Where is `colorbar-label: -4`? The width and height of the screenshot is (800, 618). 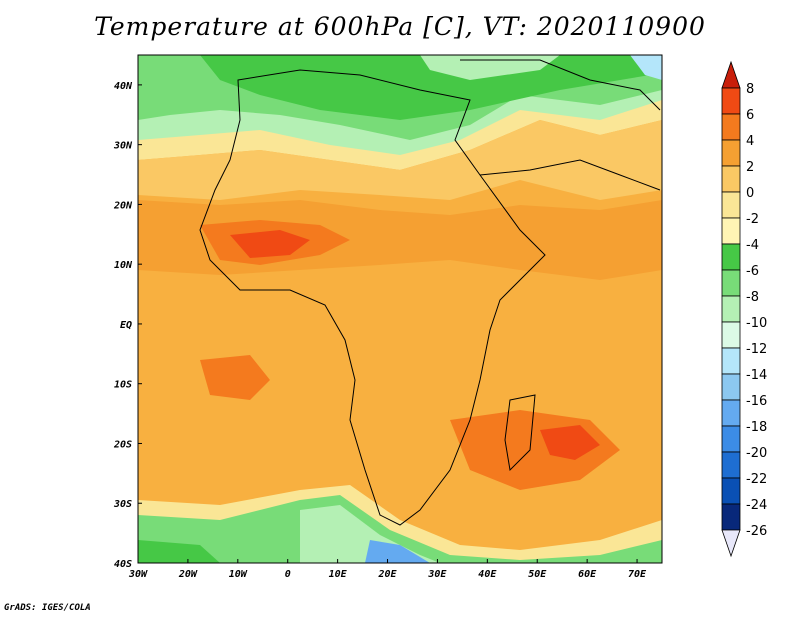 colorbar-label: -4 is located at coordinates (752, 245).